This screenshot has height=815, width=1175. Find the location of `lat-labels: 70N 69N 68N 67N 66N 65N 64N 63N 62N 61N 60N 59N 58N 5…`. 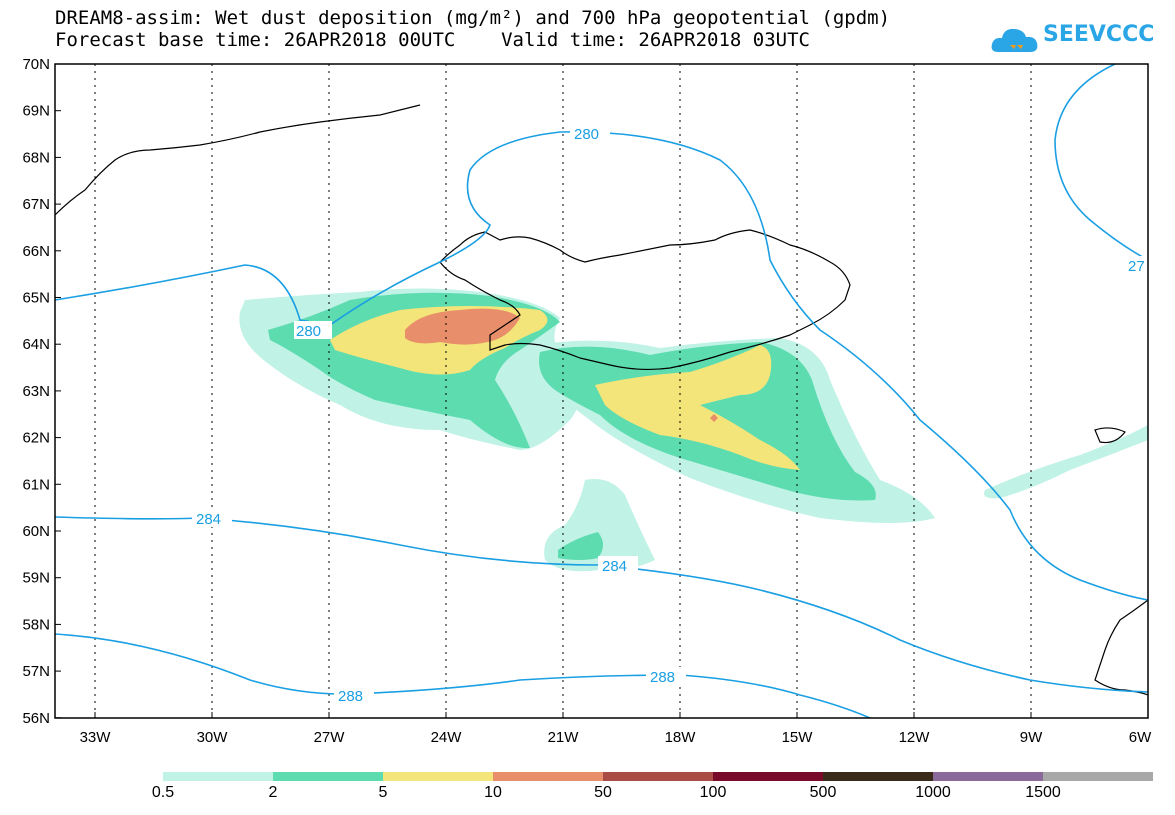

lat-labels: 70N 69N 68N 67N 66N 65N 64N 63N 62N 61N 60N 59N 58N 5… is located at coordinates (36, 391).